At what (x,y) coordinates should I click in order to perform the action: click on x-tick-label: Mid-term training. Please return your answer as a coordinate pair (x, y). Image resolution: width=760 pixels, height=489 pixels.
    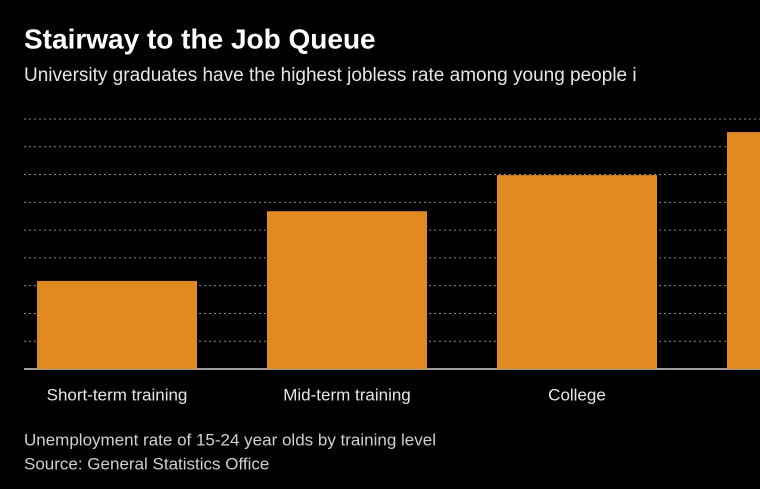
    Looking at the image, I should click on (347, 394).